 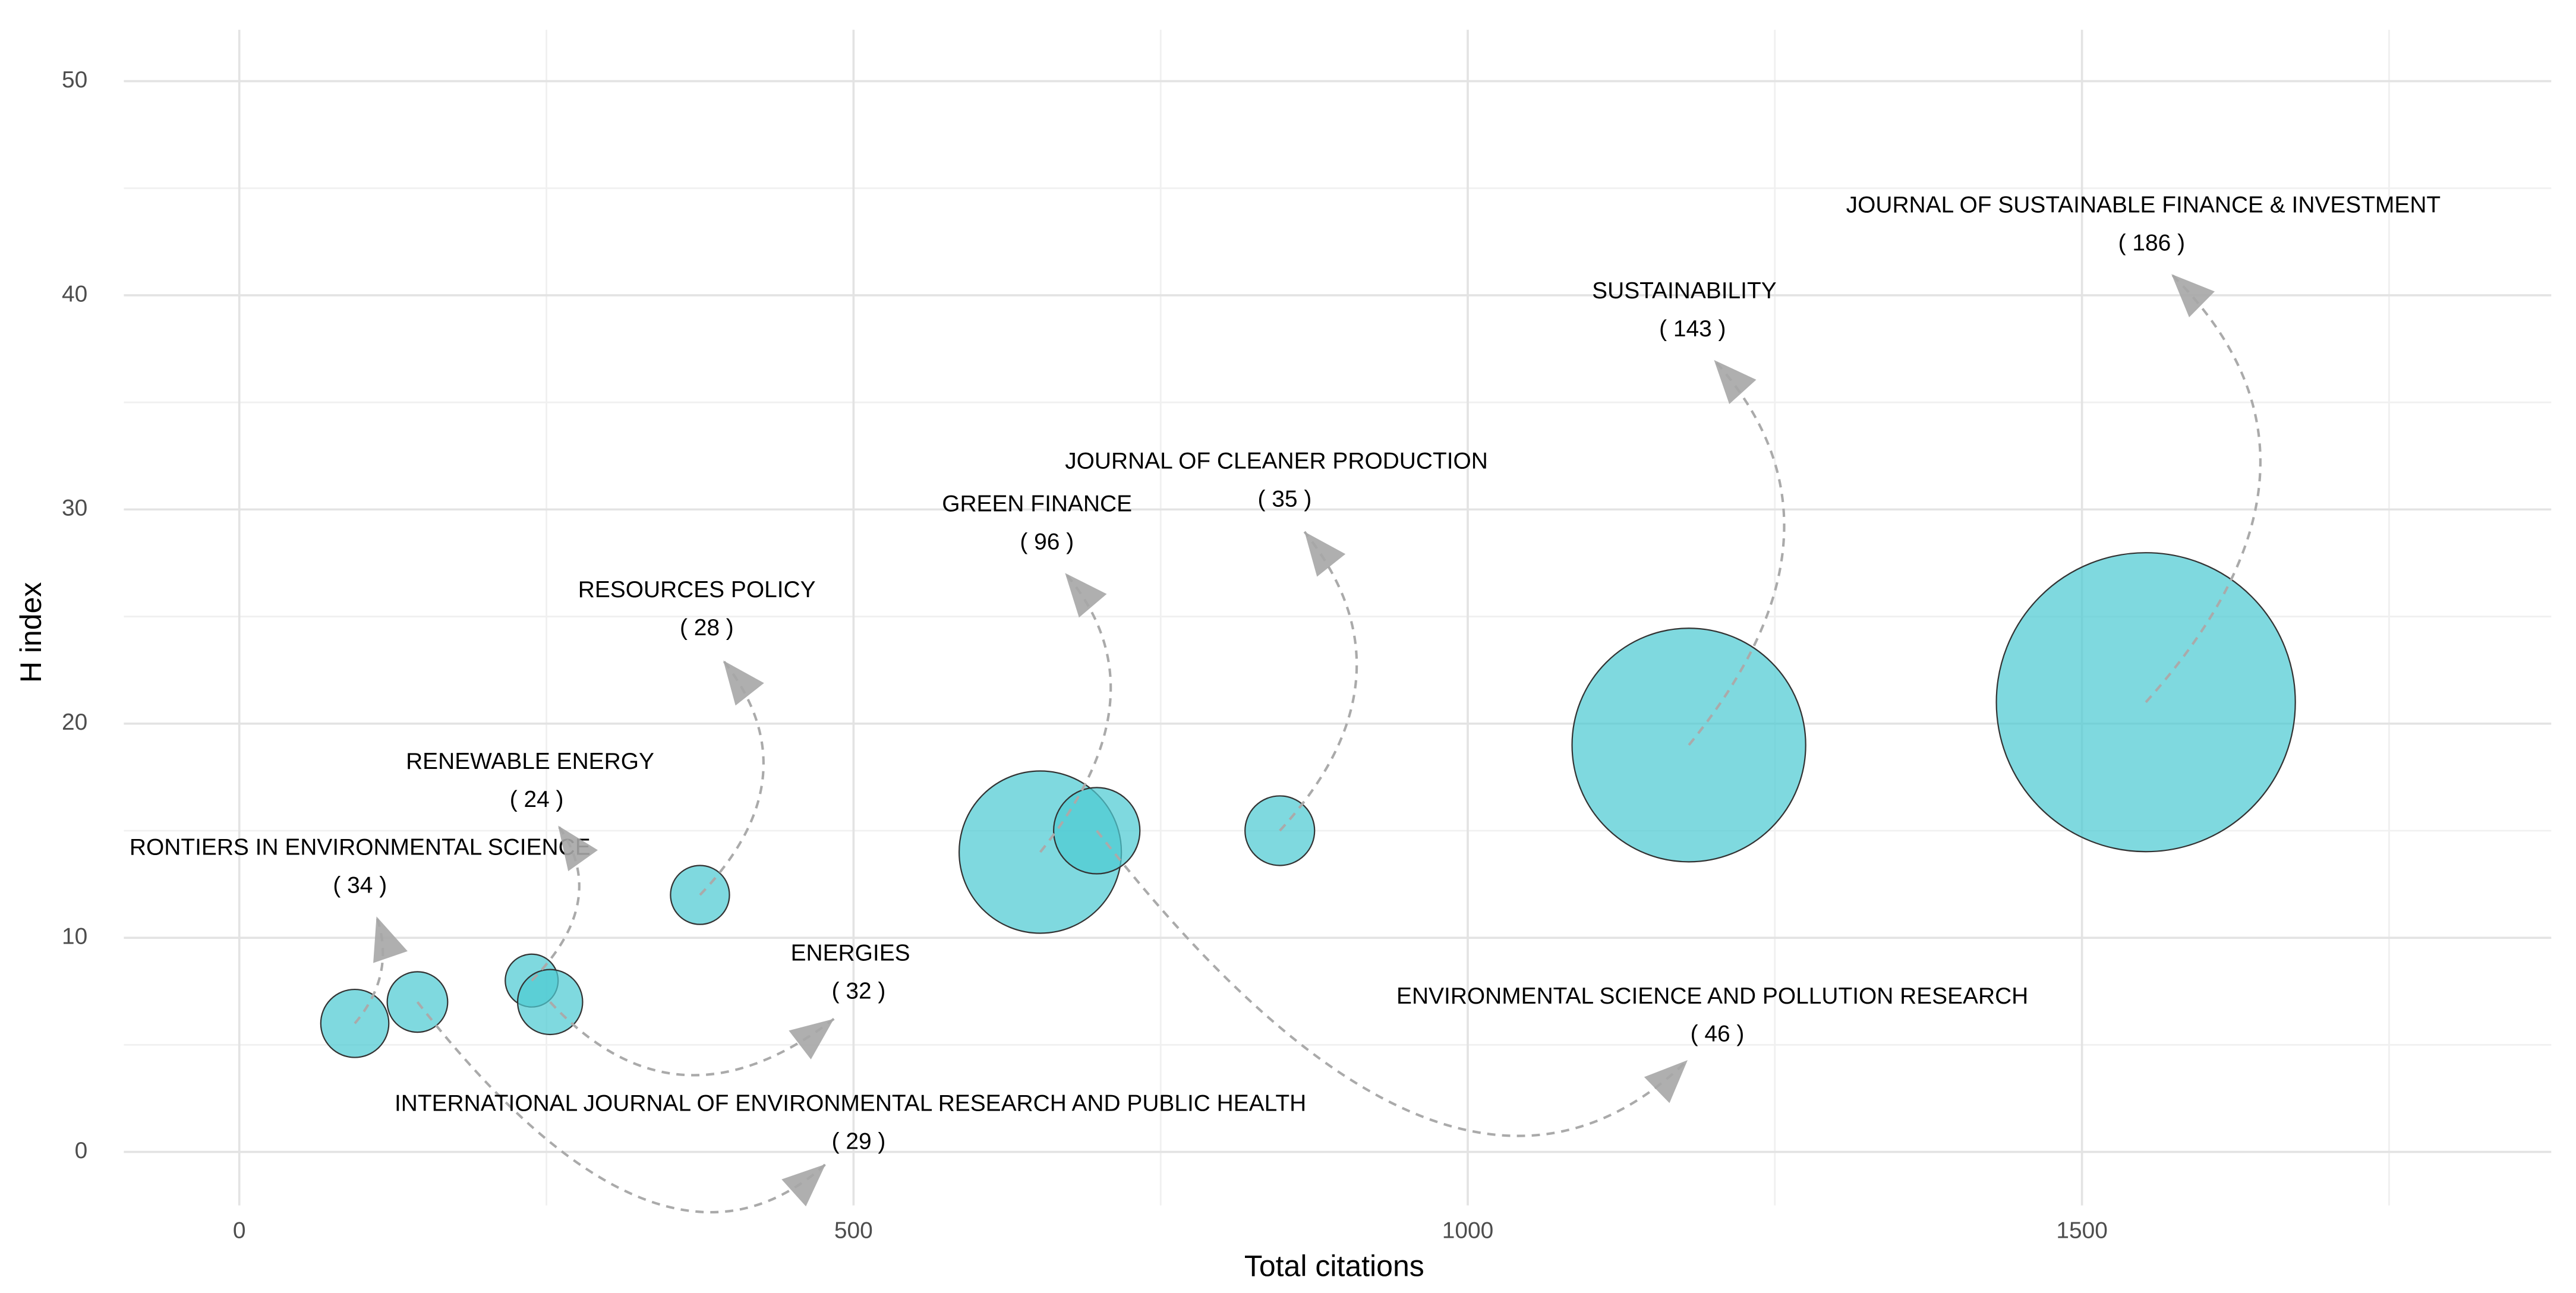 What do you see at coordinates (74, 509) in the screenshot?
I see `y-tick-label: 30` at bounding box center [74, 509].